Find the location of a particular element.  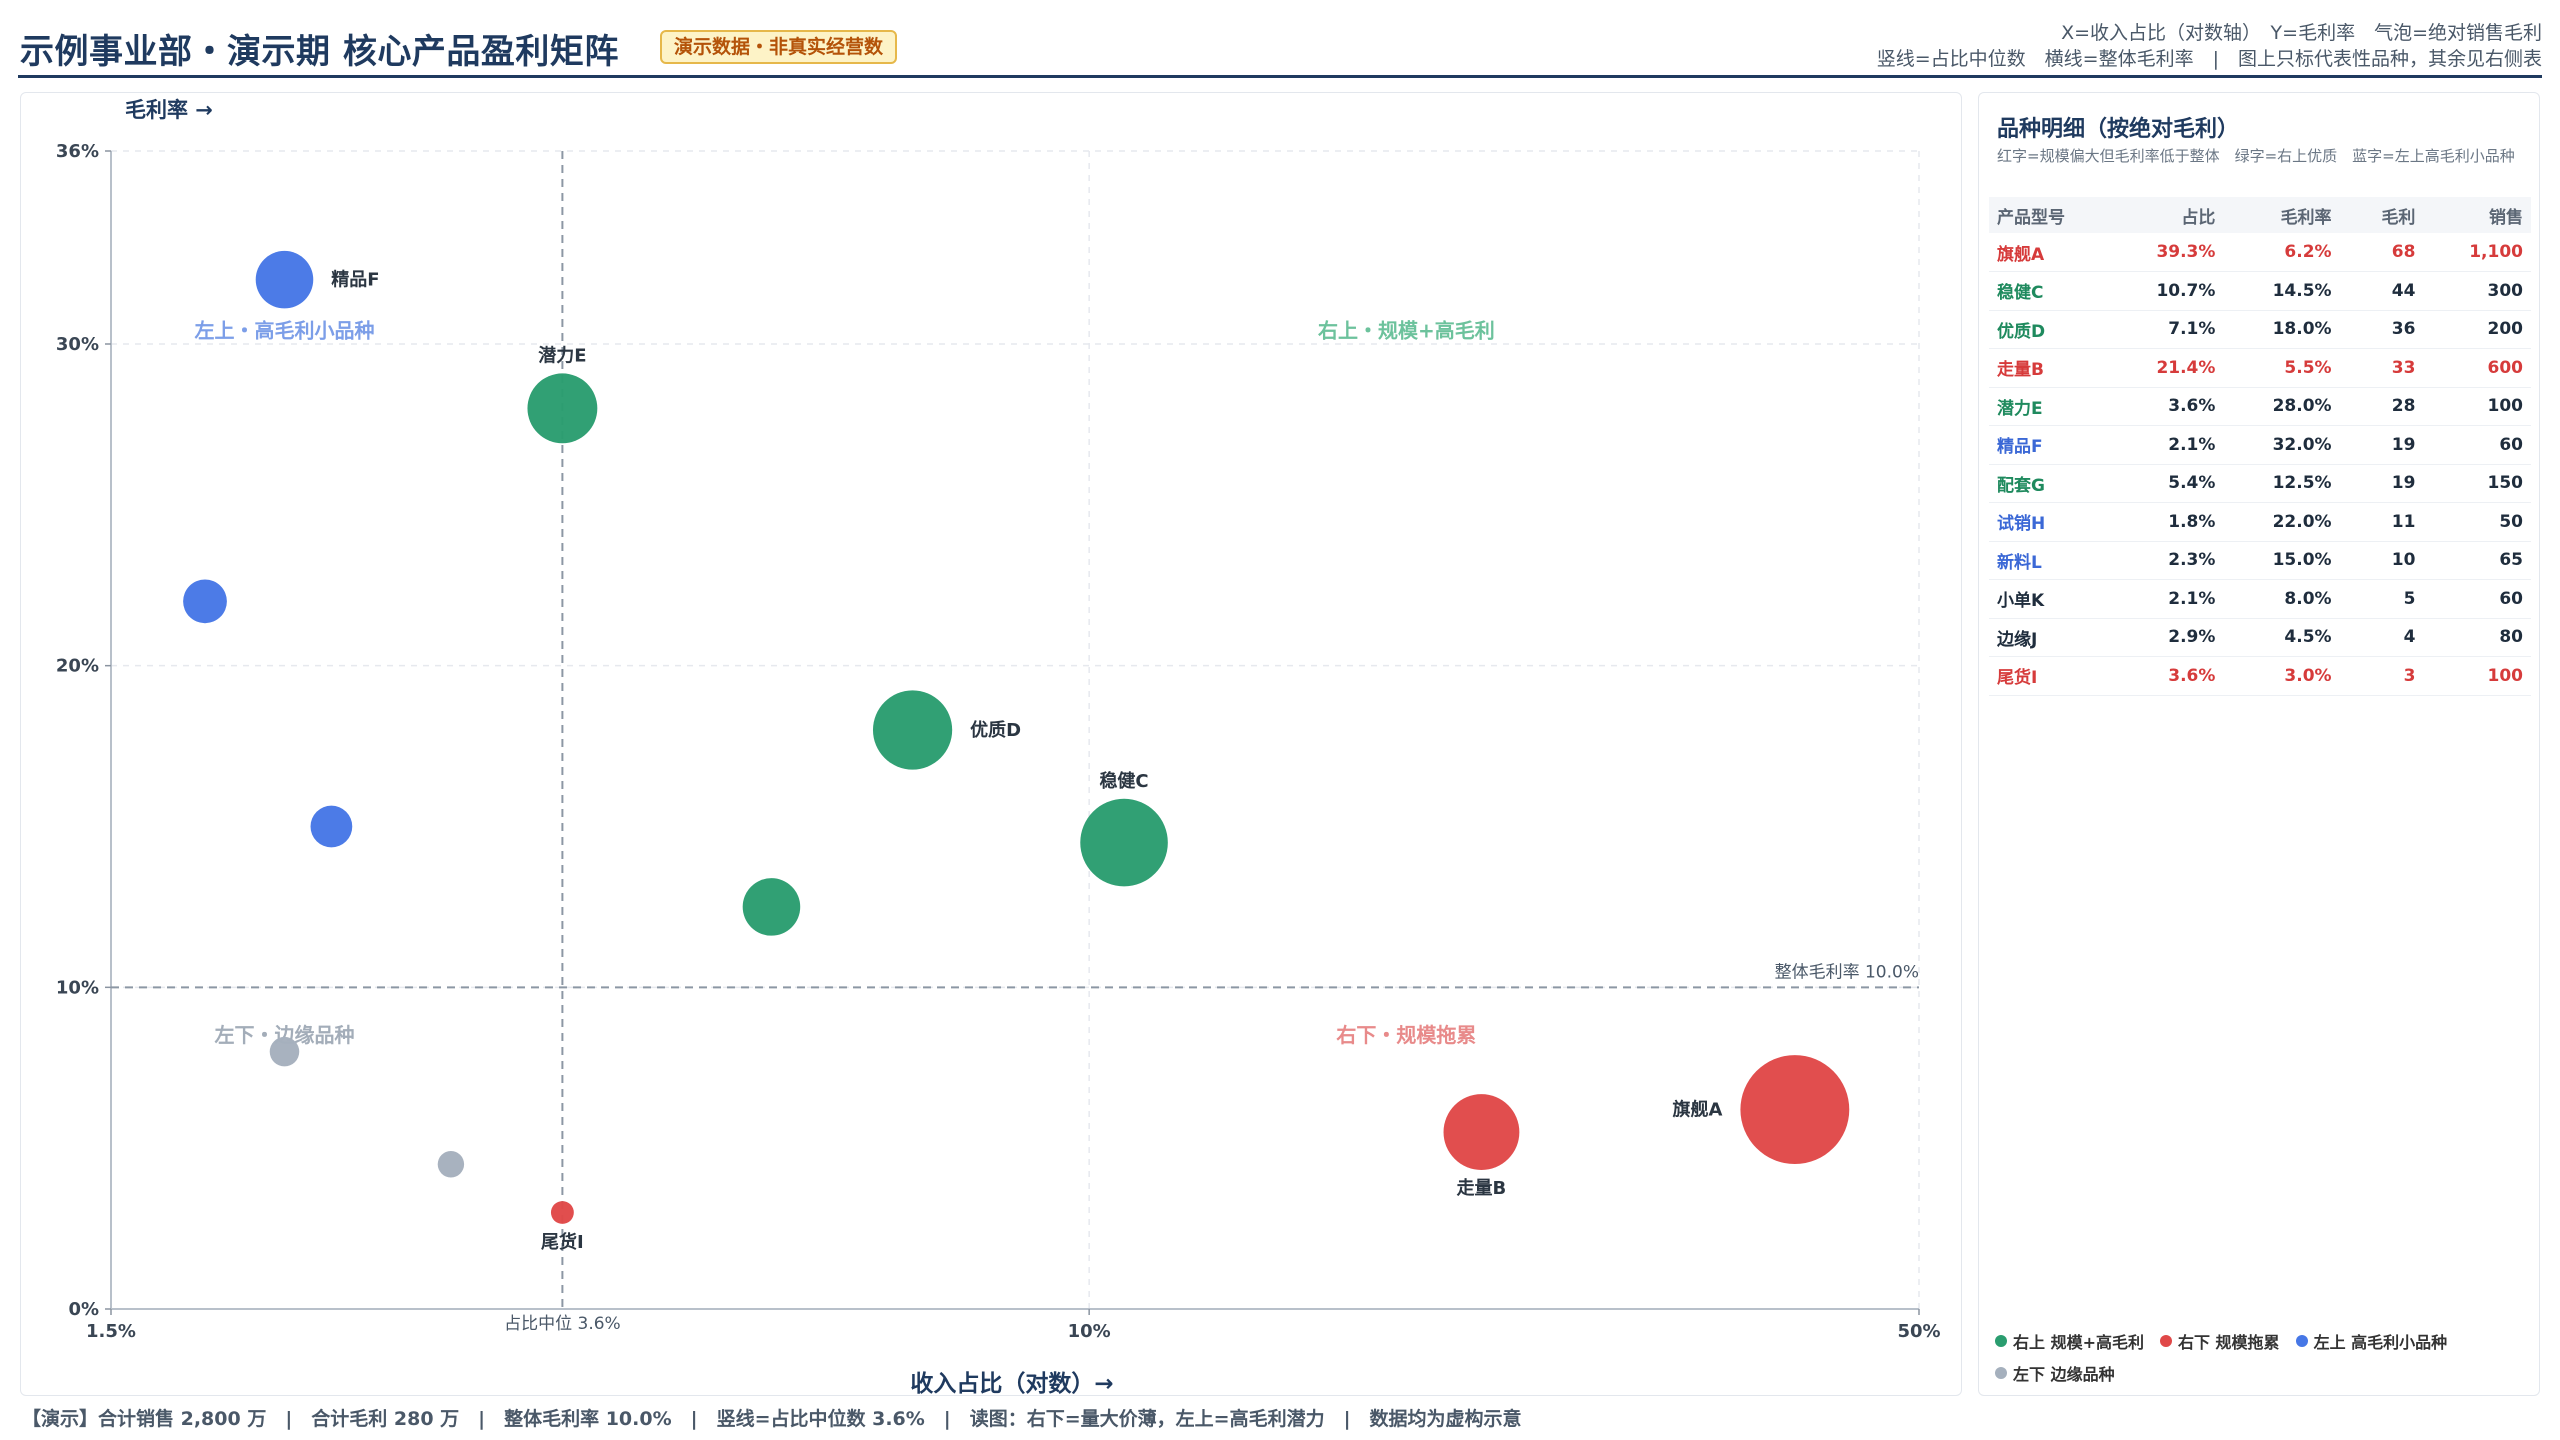

quadrant-label: 左上・高毛利小品种 is located at coordinates (284, 331).